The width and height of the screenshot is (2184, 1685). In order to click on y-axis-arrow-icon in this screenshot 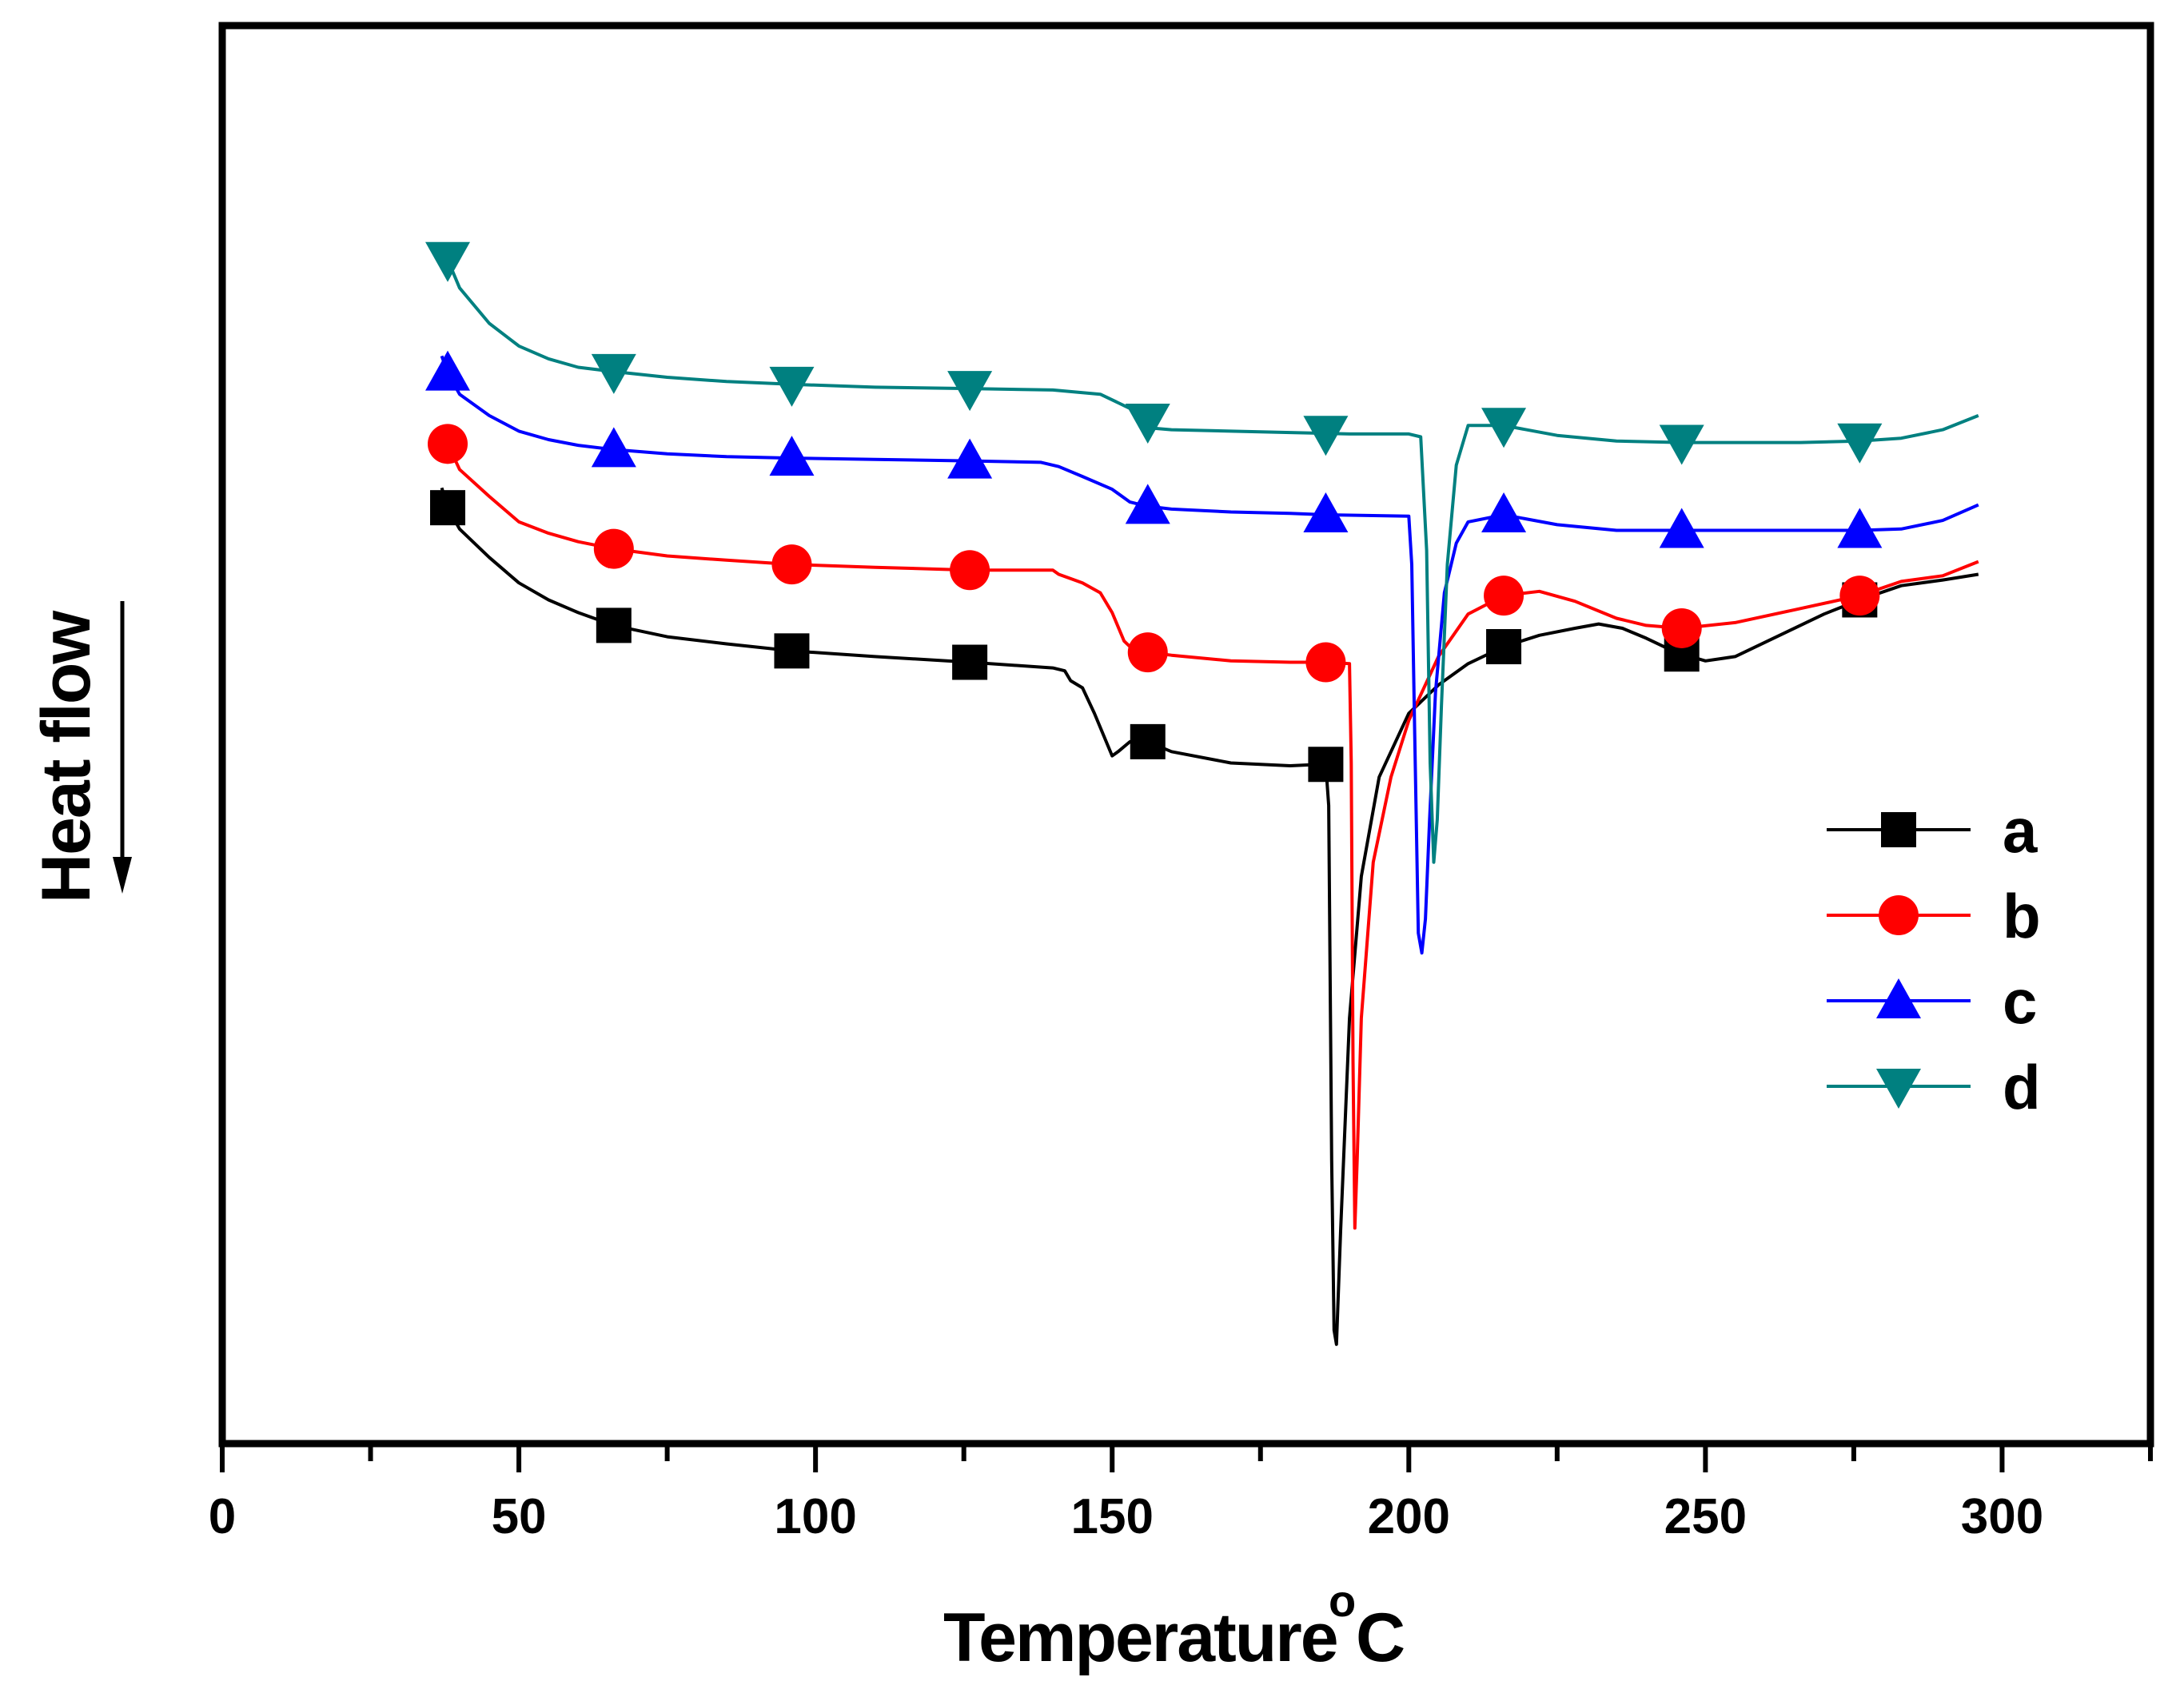, I will do `click(122, 747)`.